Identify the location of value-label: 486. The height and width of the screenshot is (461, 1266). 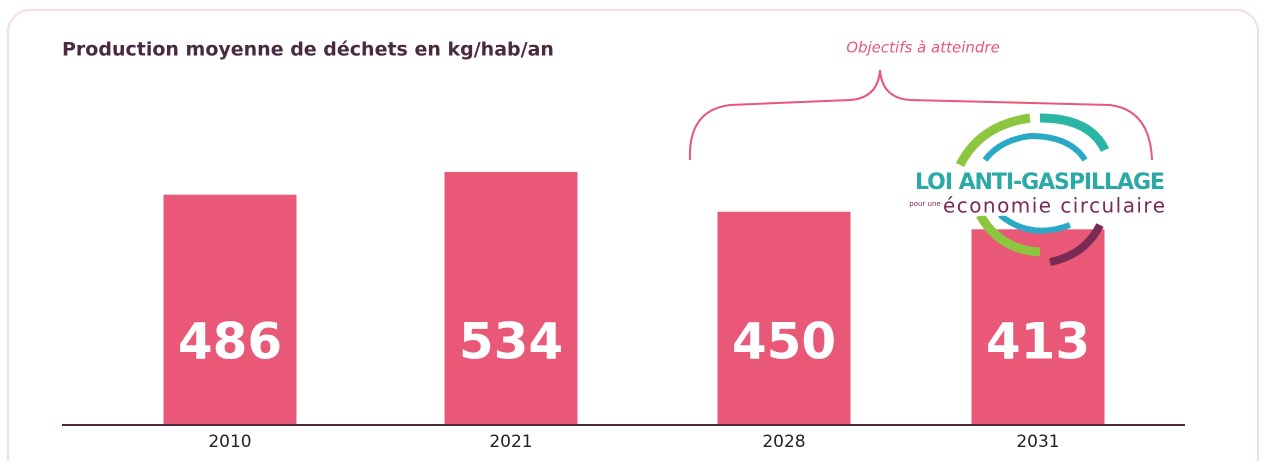
(230, 342).